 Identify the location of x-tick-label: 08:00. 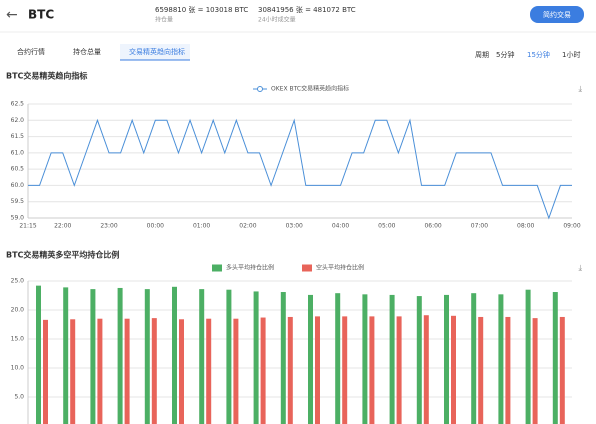
(525, 226).